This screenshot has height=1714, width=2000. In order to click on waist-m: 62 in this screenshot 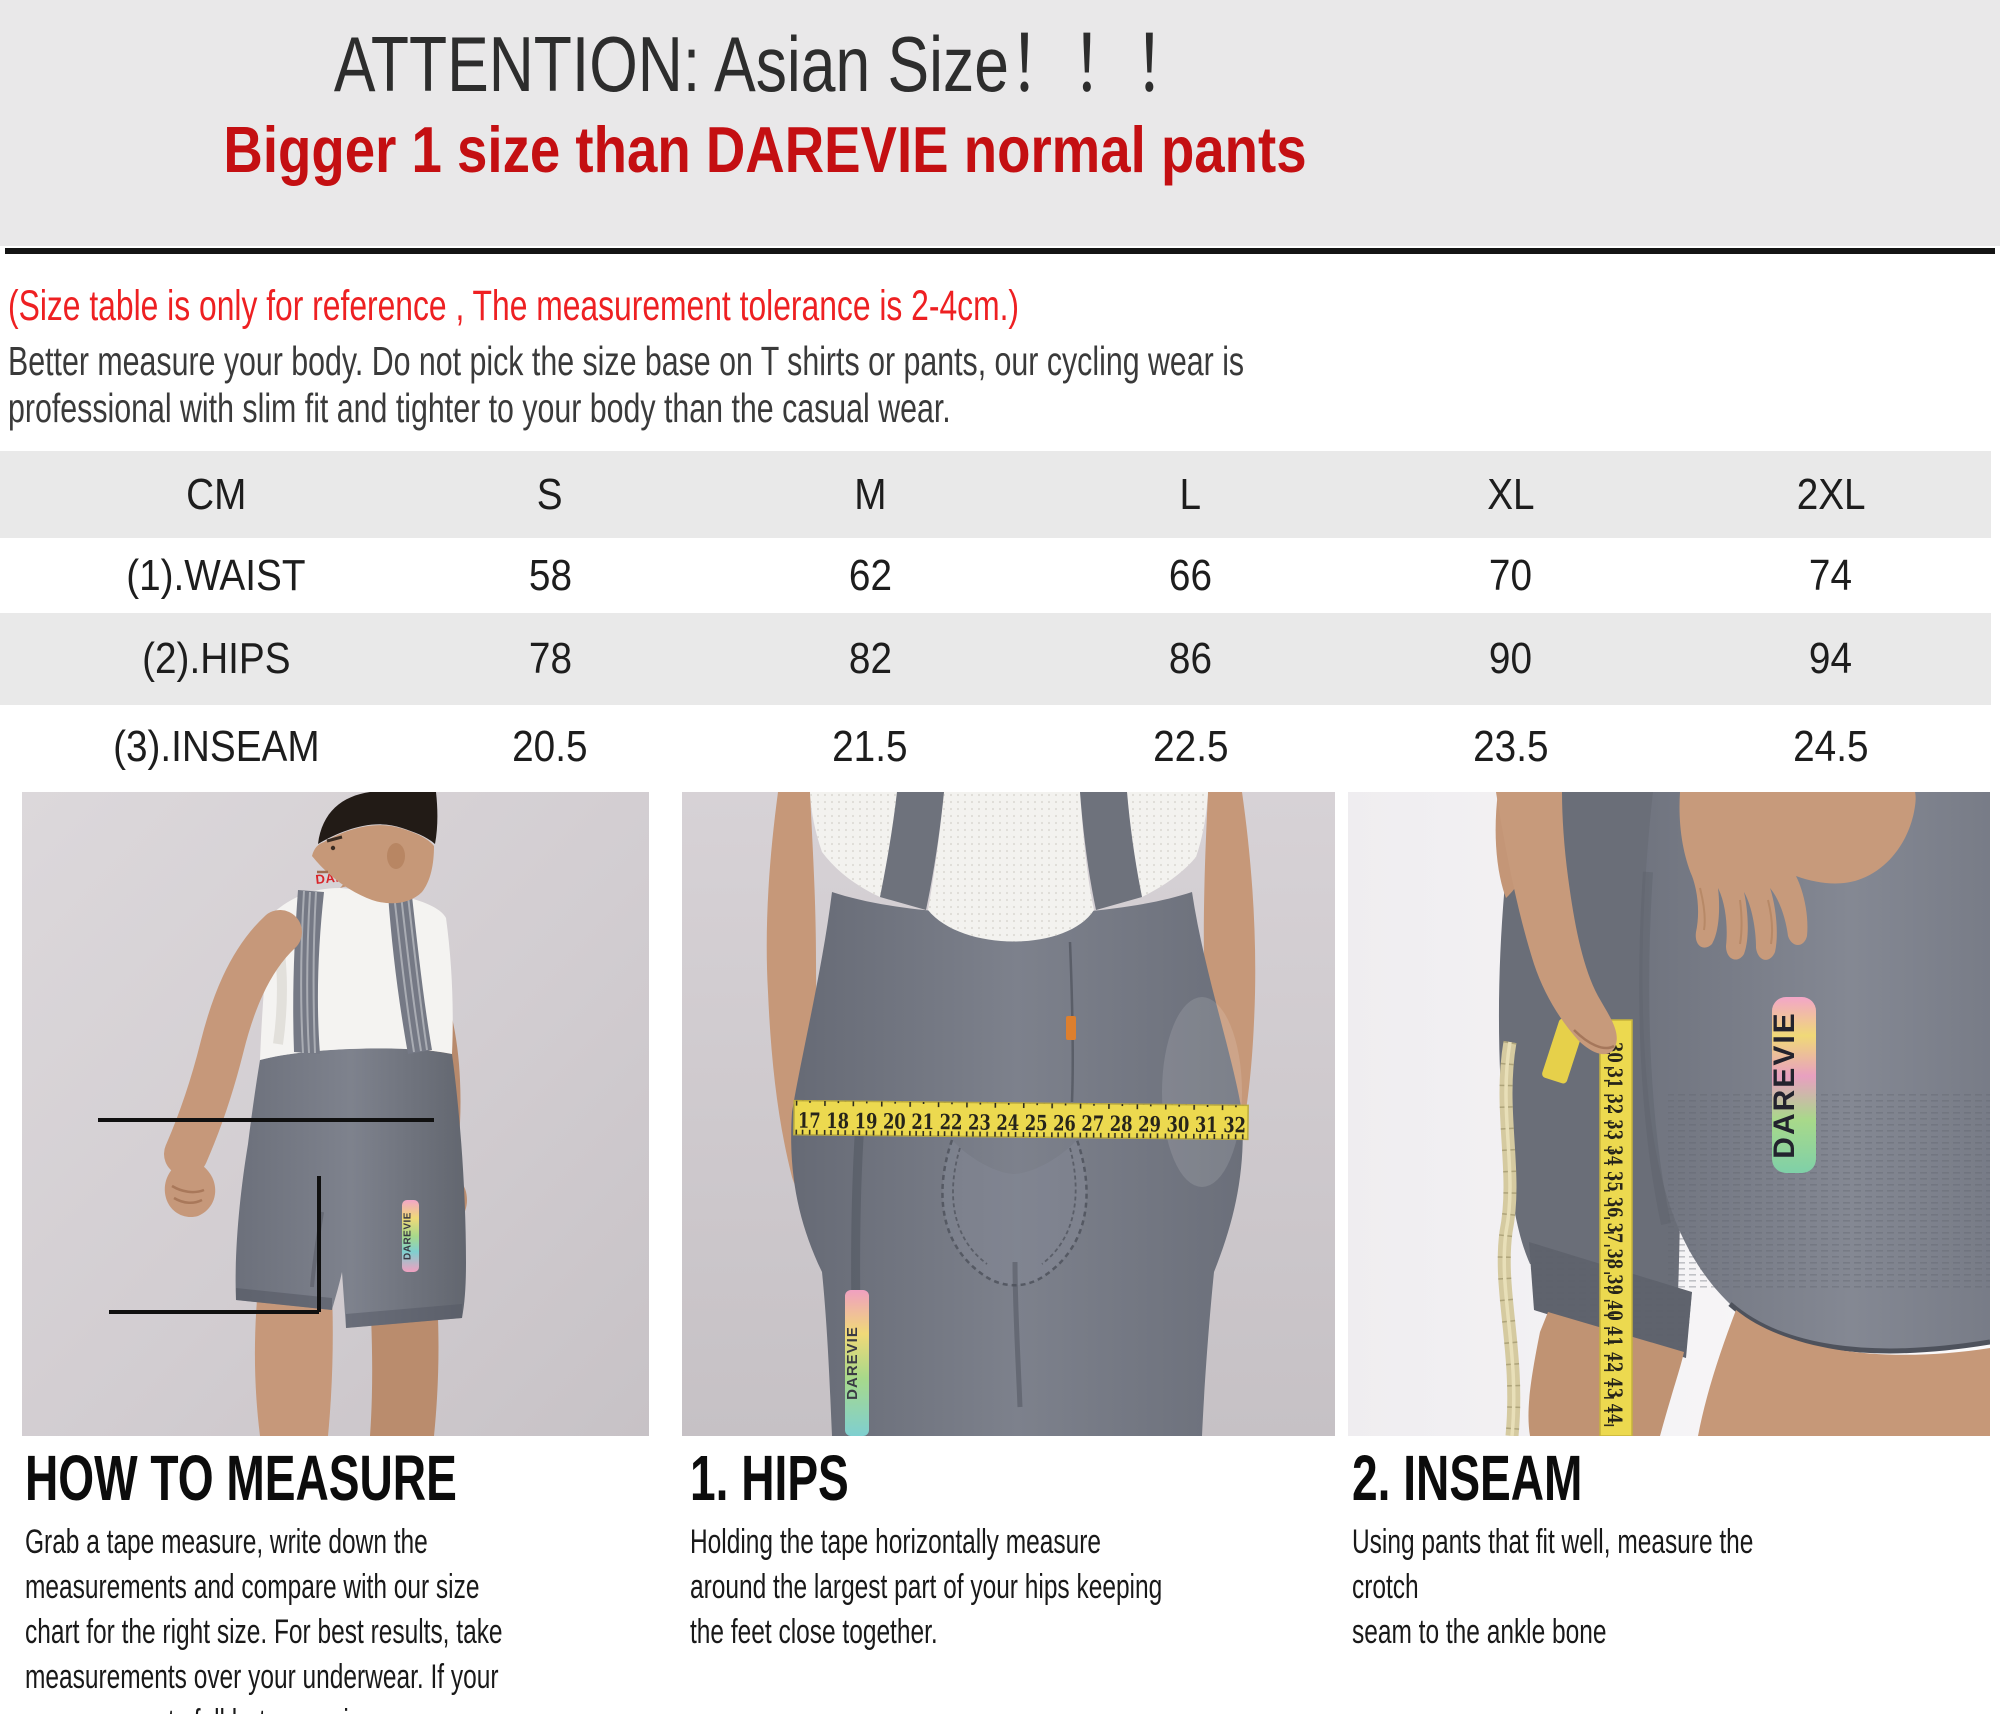, I will do `click(870, 575)`.